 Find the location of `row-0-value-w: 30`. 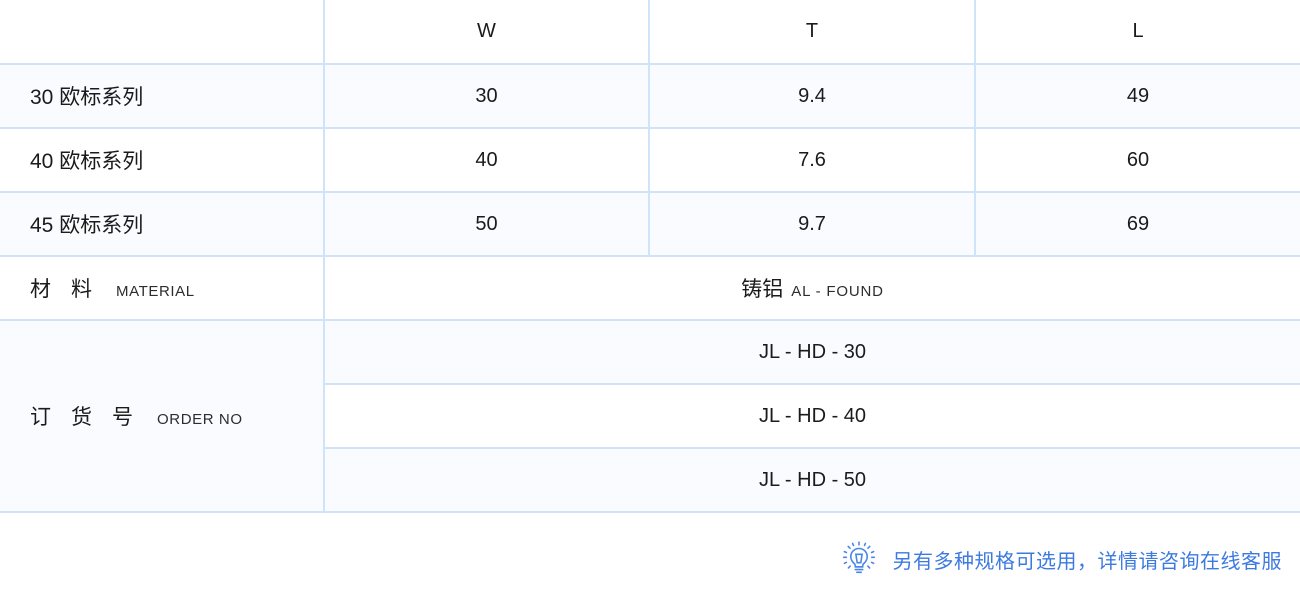

row-0-value-w: 30 is located at coordinates (487, 96).